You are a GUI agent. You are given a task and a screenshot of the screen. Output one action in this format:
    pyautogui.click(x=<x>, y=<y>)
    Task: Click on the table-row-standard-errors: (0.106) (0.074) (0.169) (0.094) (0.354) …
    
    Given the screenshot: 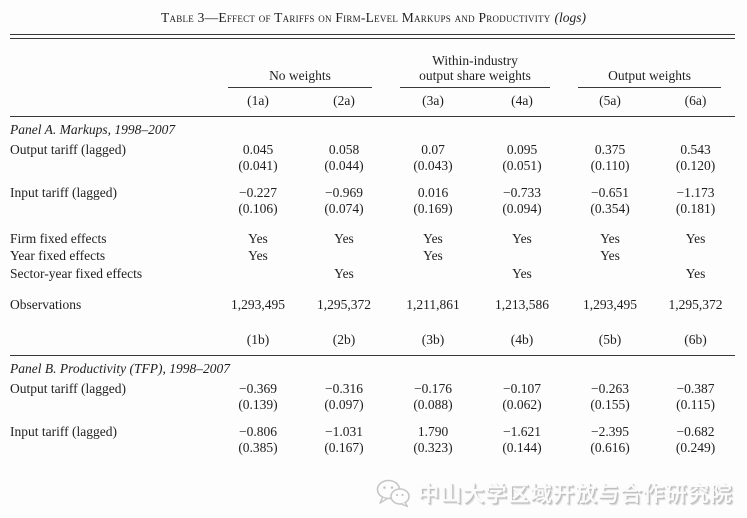 What is the action you would take?
    pyautogui.click(x=372, y=209)
    